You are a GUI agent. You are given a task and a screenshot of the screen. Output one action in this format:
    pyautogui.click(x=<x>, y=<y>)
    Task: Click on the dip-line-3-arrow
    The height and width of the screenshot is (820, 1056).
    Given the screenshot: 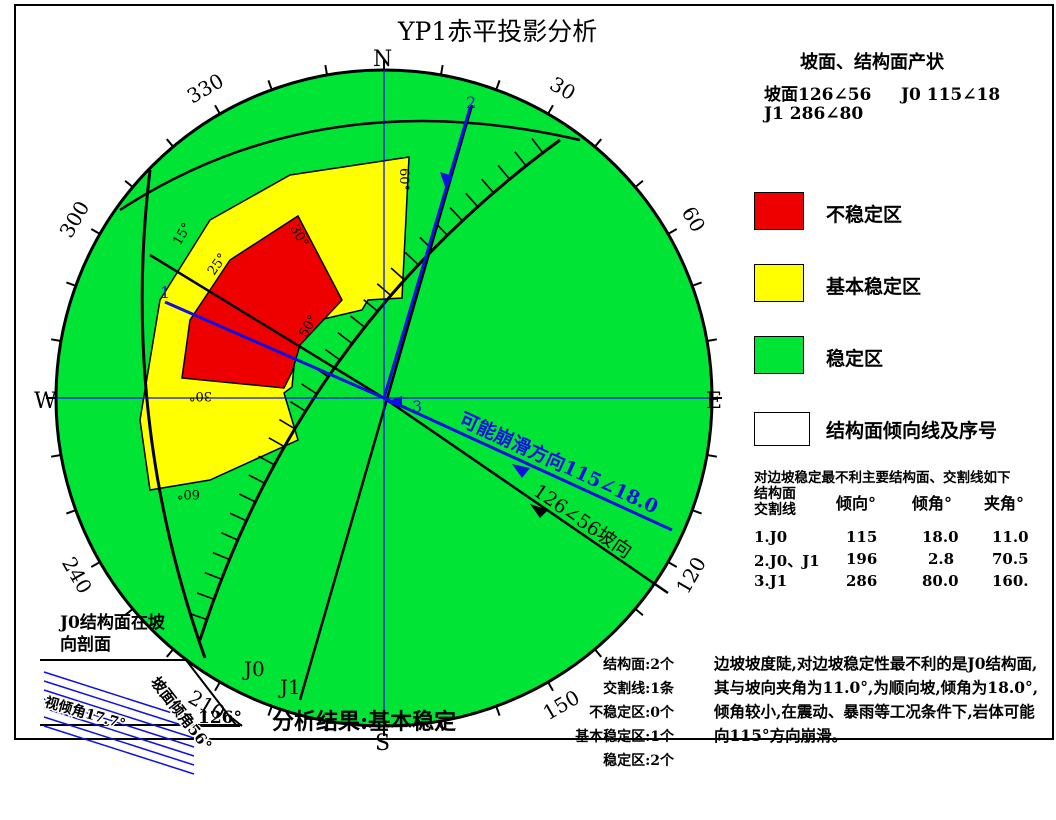 What is the action you would take?
    pyautogui.click(x=394, y=402)
    